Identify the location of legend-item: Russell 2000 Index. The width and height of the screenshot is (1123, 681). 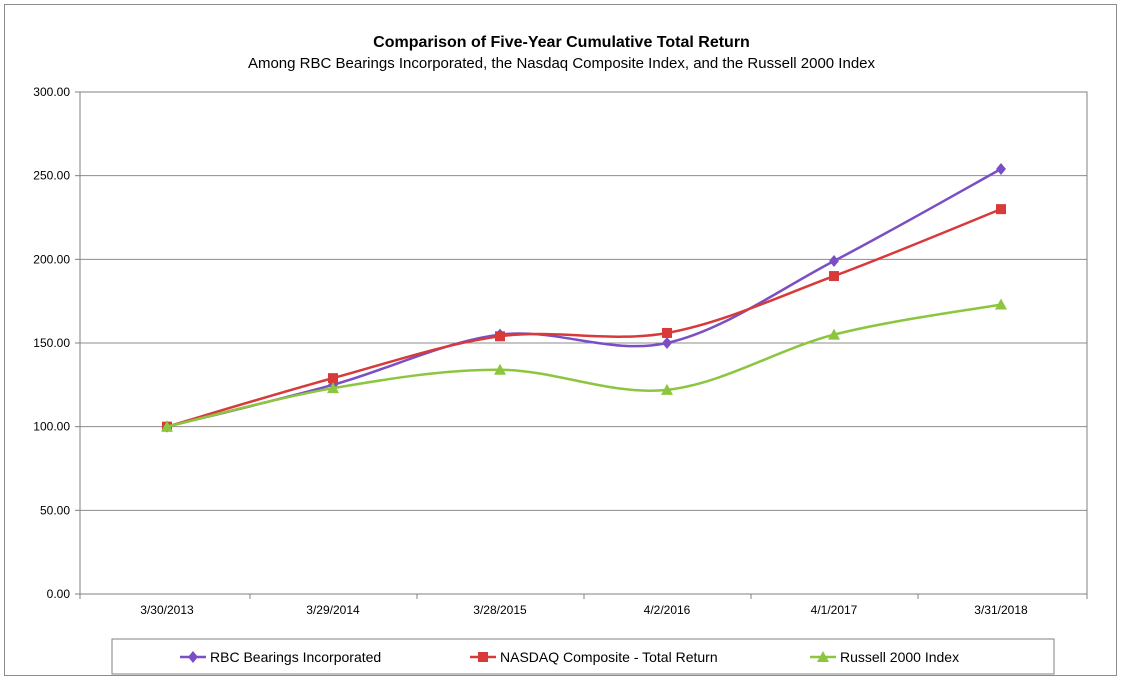
(884, 657).